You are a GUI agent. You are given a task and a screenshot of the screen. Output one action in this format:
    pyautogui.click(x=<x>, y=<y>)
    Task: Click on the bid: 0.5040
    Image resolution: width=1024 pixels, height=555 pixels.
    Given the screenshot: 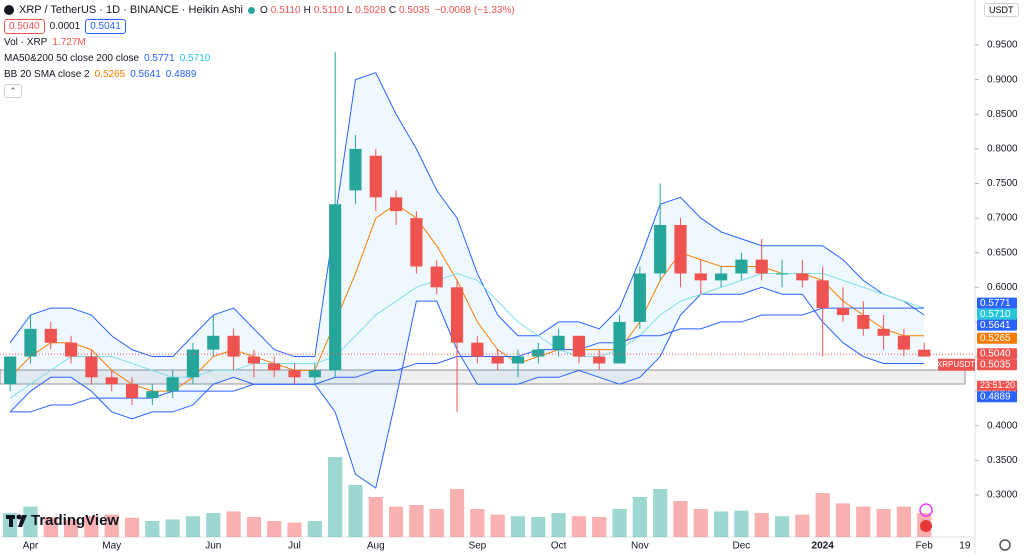 What is the action you would take?
    pyautogui.click(x=24, y=26)
    